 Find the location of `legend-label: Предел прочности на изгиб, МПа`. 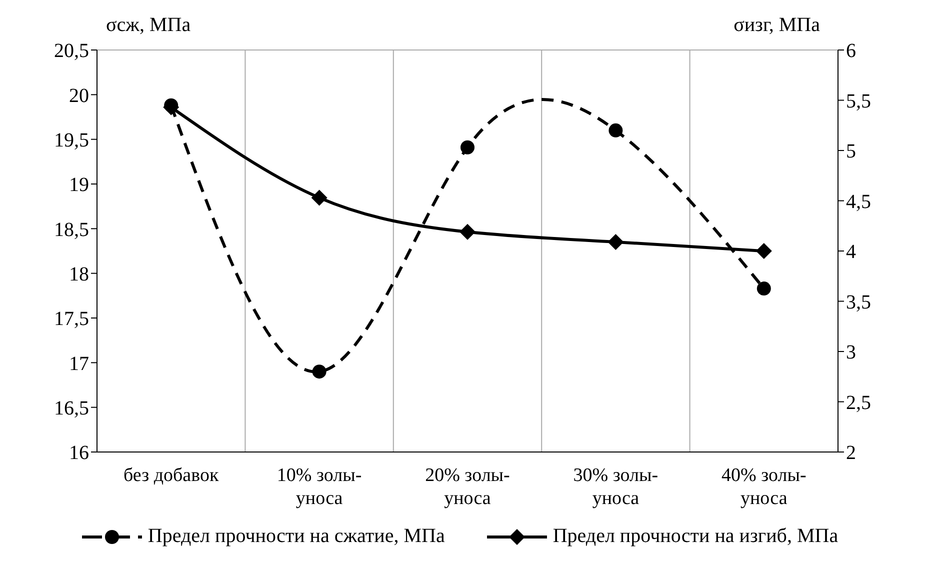

legend-label: Предел прочности на изгиб, МПа is located at coordinates (695, 536).